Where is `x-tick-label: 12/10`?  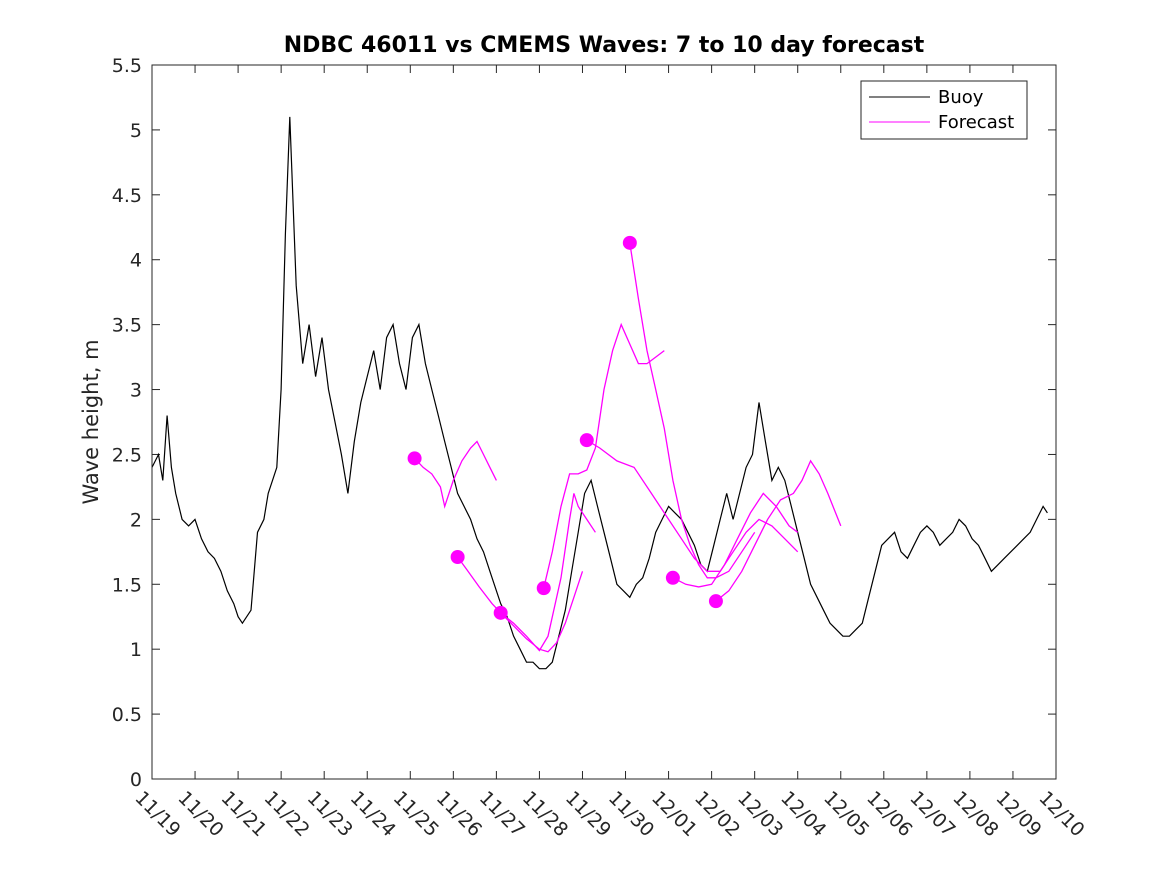
x-tick-label: 12/10 is located at coordinates (1061, 814).